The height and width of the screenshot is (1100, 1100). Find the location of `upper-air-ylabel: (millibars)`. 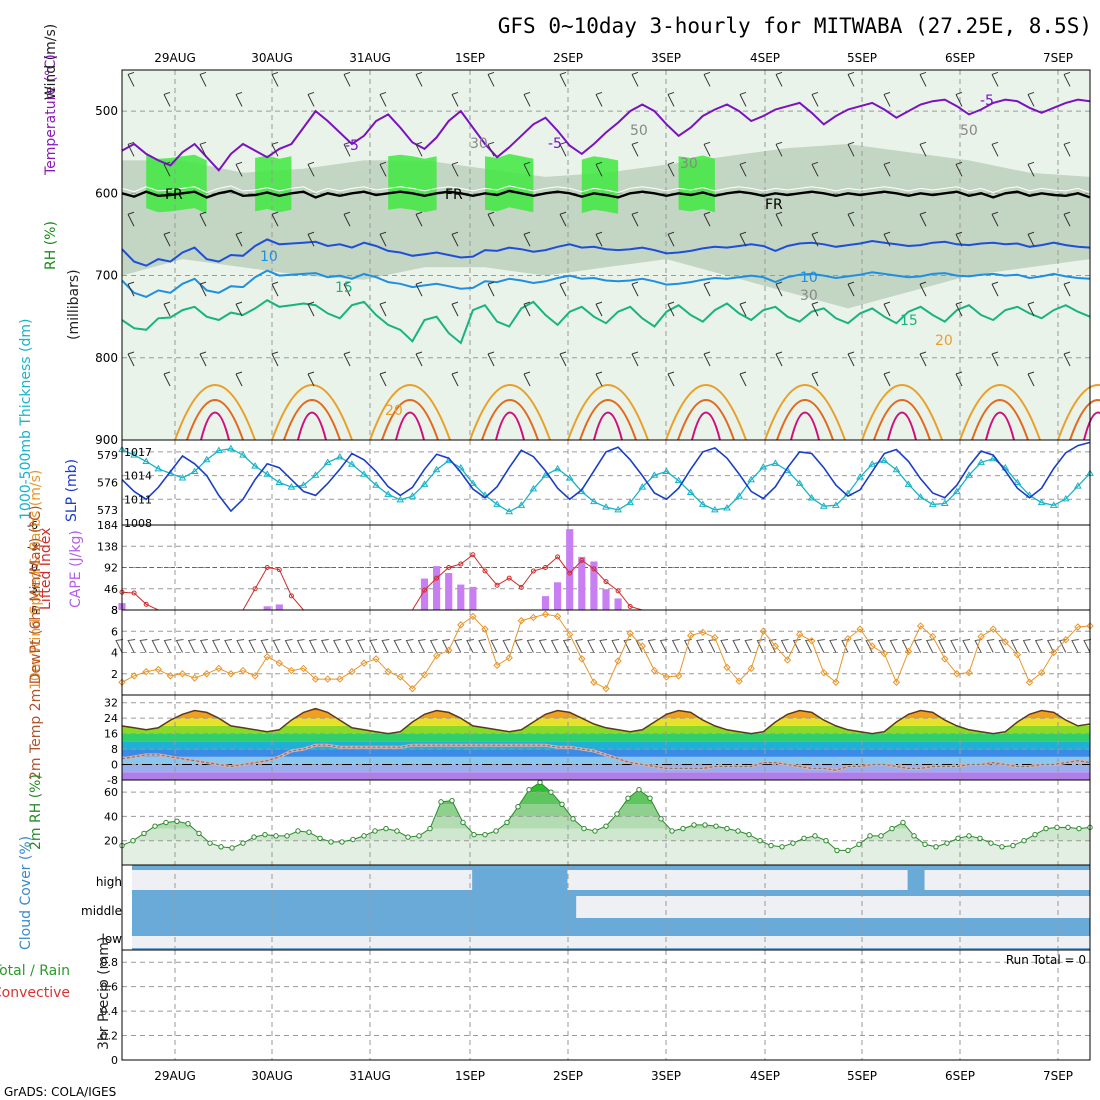

upper-air-ylabel: (millibars) is located at coordinates (74, 304).